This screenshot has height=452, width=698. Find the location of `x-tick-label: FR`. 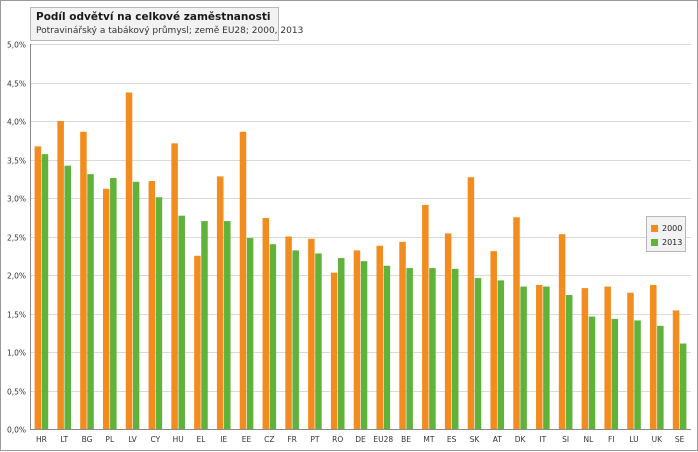

x-tick-label: FR is located at coordinates (292, 439).